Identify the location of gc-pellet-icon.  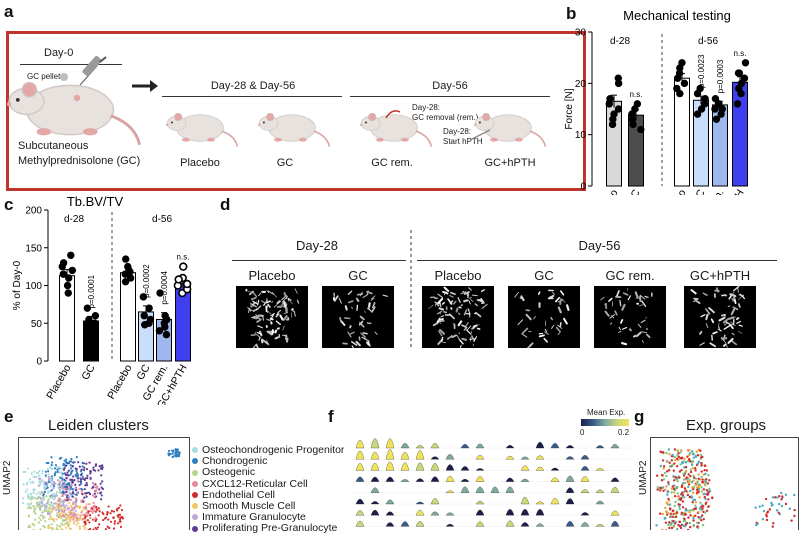
(64, 77).